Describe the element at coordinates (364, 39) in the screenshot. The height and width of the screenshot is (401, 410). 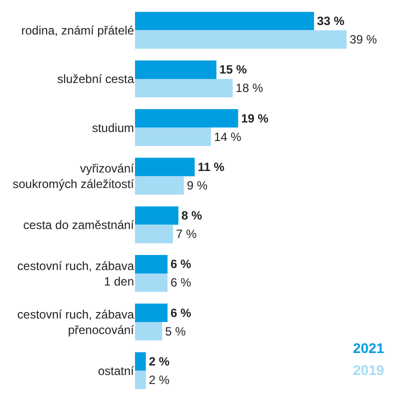
I see `data-label: 39 %` at that location.